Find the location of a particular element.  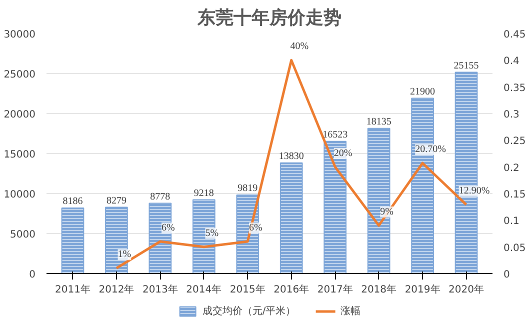

y-tick-label: 10000 is located at coordinates (20, 195).